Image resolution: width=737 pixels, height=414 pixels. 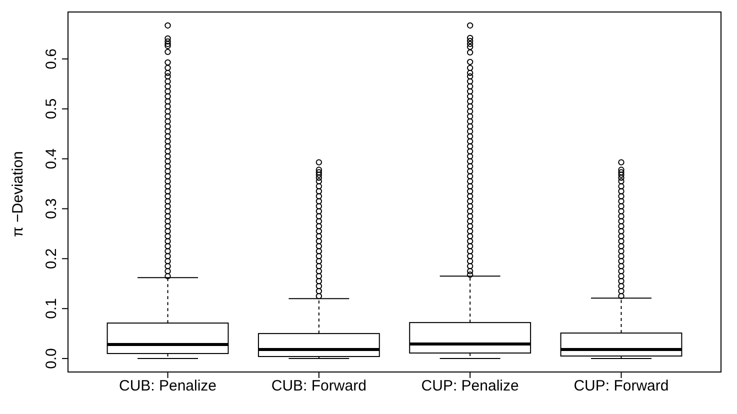 I want to click on x-tick-label: CUB: Penalize, so click(x=167, y=386).